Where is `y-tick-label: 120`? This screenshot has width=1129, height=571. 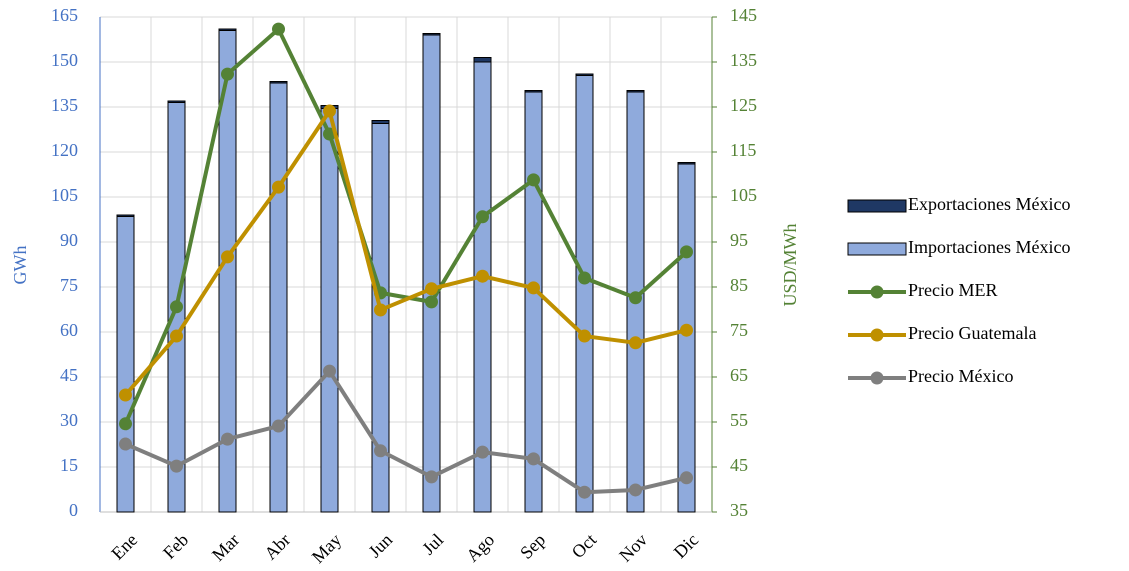
y-tick-label: 120 is located at coordinates (64, 150).